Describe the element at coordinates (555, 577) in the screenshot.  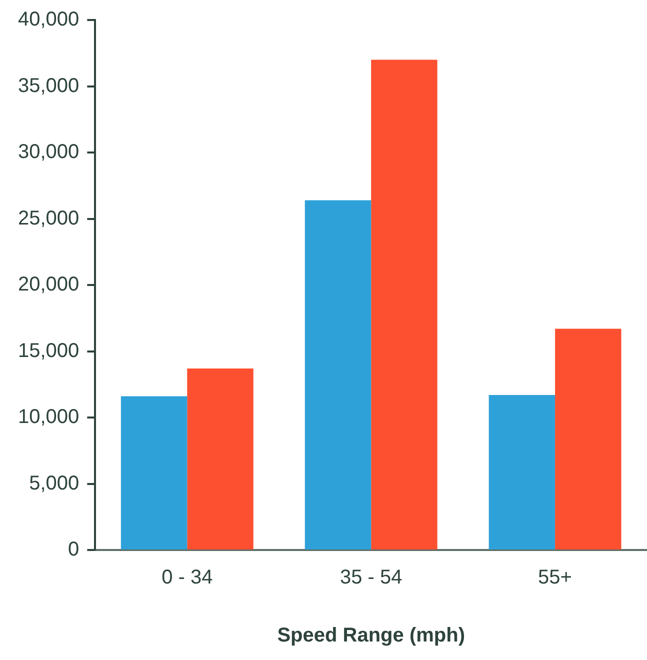
I see `x-tick-label: 55+` at that location.